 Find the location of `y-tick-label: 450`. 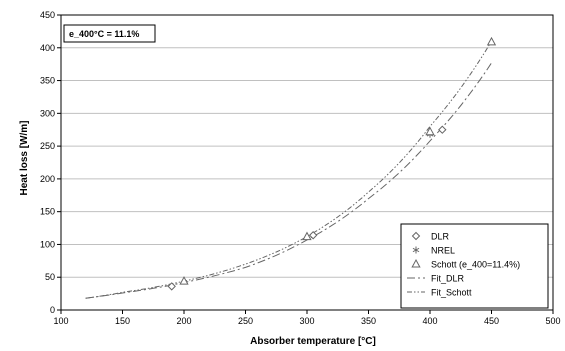

y-tick-label: 450 is located at coordinates (47, 15).